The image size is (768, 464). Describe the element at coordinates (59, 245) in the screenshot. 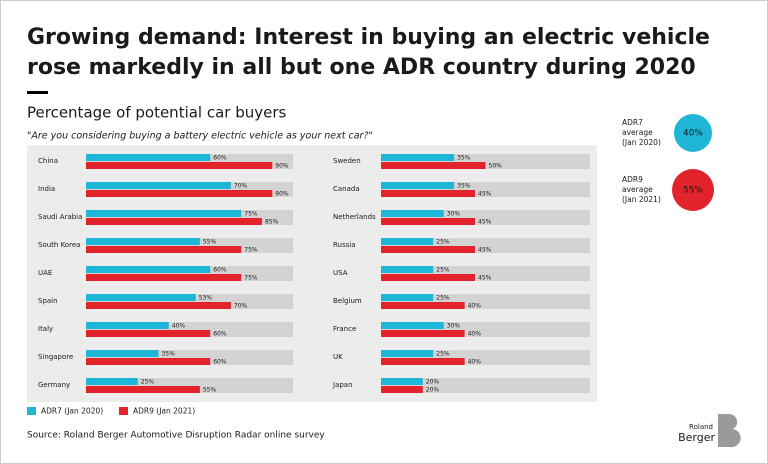

I see `category-label: South Korea` at that location.